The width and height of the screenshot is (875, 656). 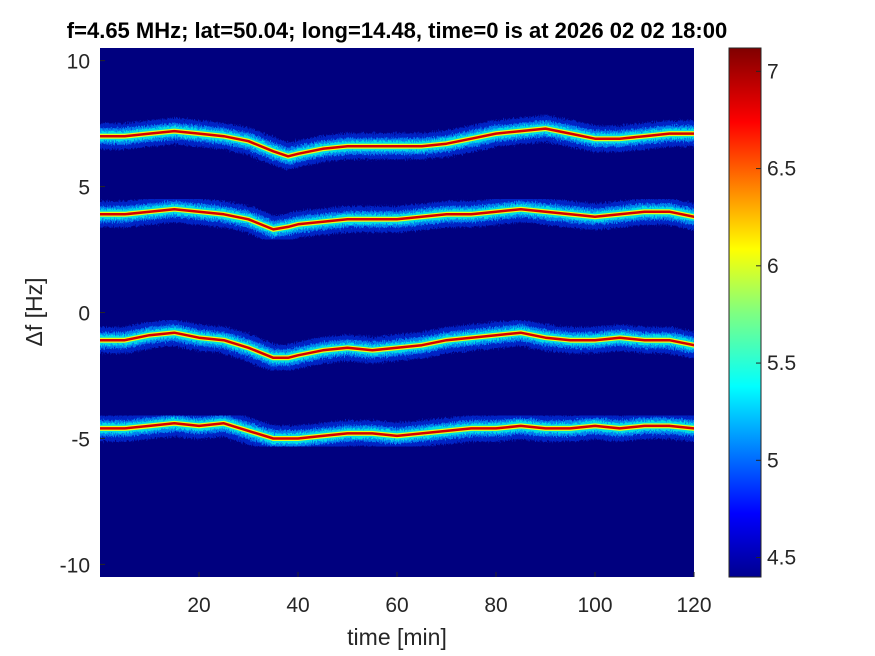 I want to click on colorbar-ticks: 7 6.5 6 5.5 5 4.5, so click(x=776, y=315).